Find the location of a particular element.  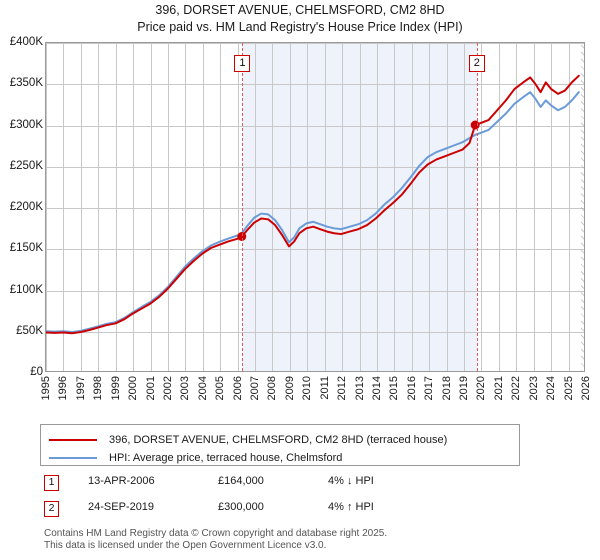

sale-marker-badge-2: 2 is located at coordinates (476, 63).